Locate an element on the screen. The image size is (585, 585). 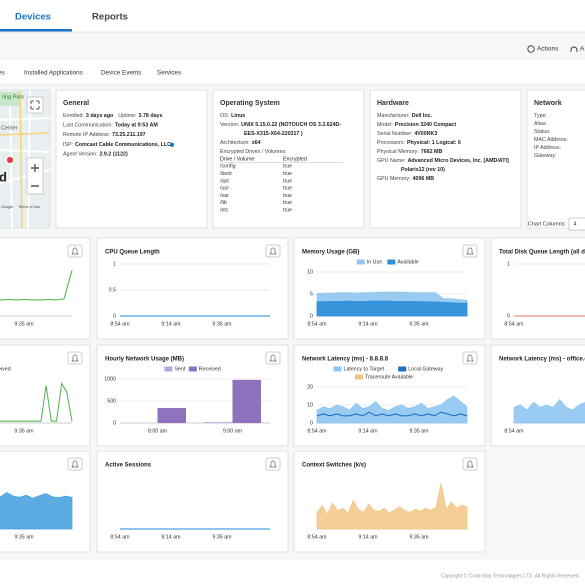
info-value: EES-X315-X64-220317 ) is located at coordinates (273, 134).